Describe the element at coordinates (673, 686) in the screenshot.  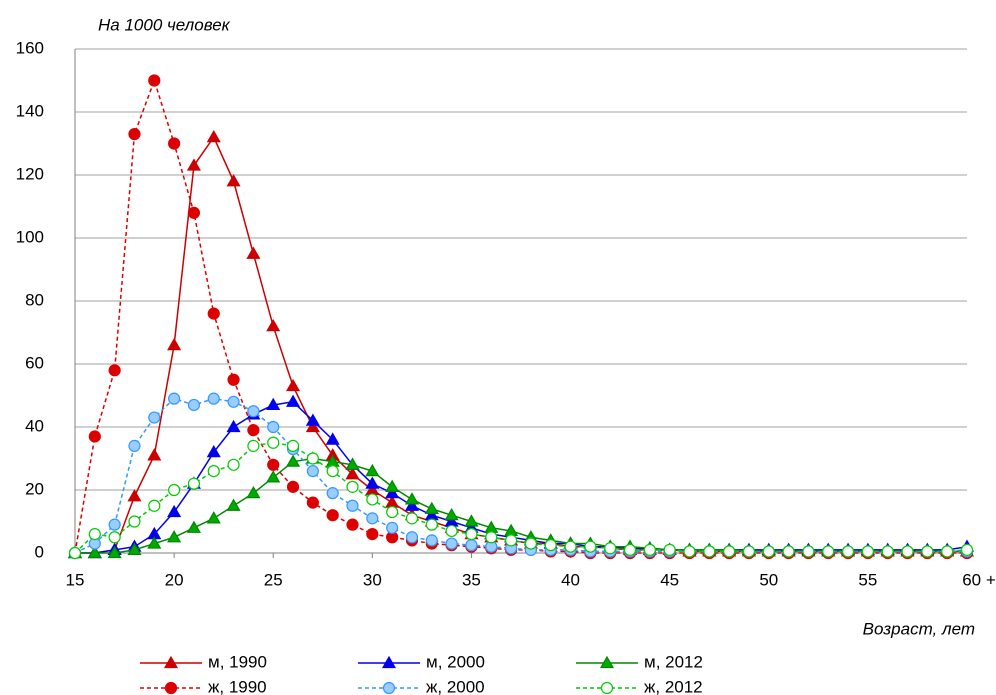
I see `legend-label: ж, 2012` at that location.